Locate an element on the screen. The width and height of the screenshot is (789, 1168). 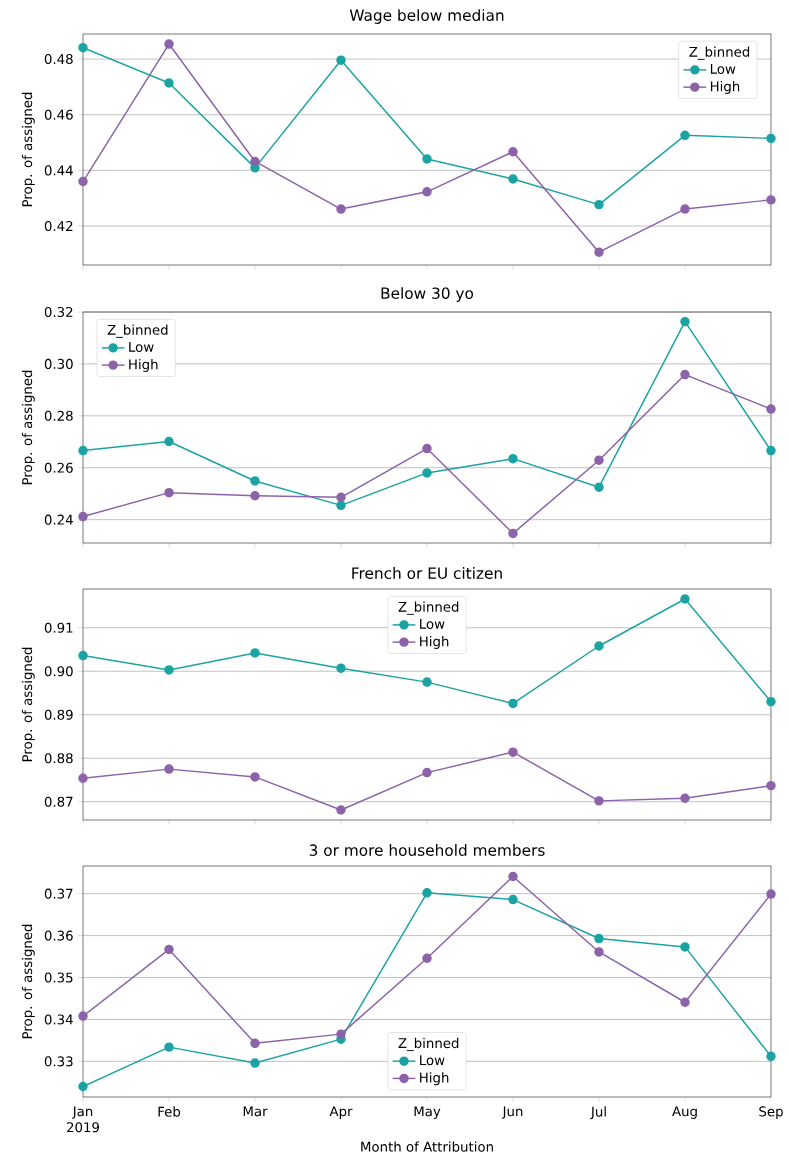
y-tick-label: 0.48 is located at coordinates (58, 59).